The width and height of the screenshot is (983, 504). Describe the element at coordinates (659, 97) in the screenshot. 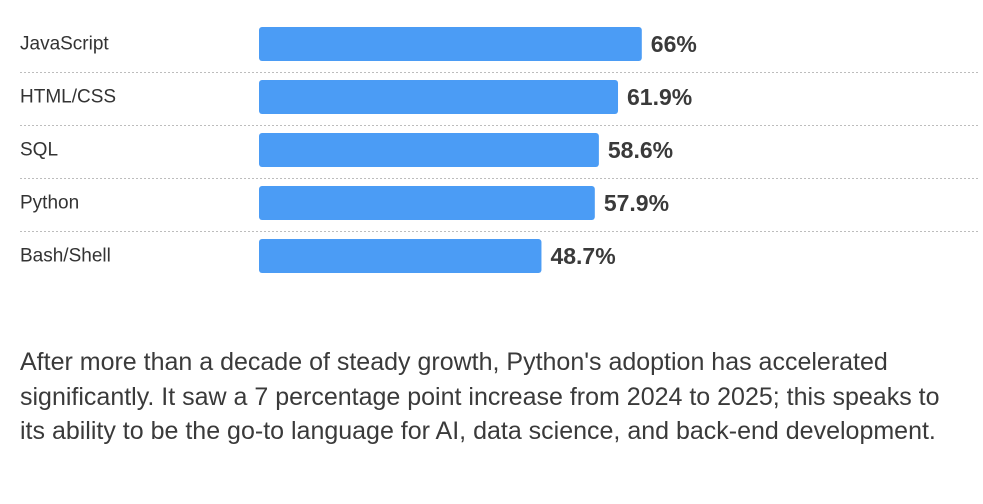

I see `value-label-1: 61.9%` at that location.